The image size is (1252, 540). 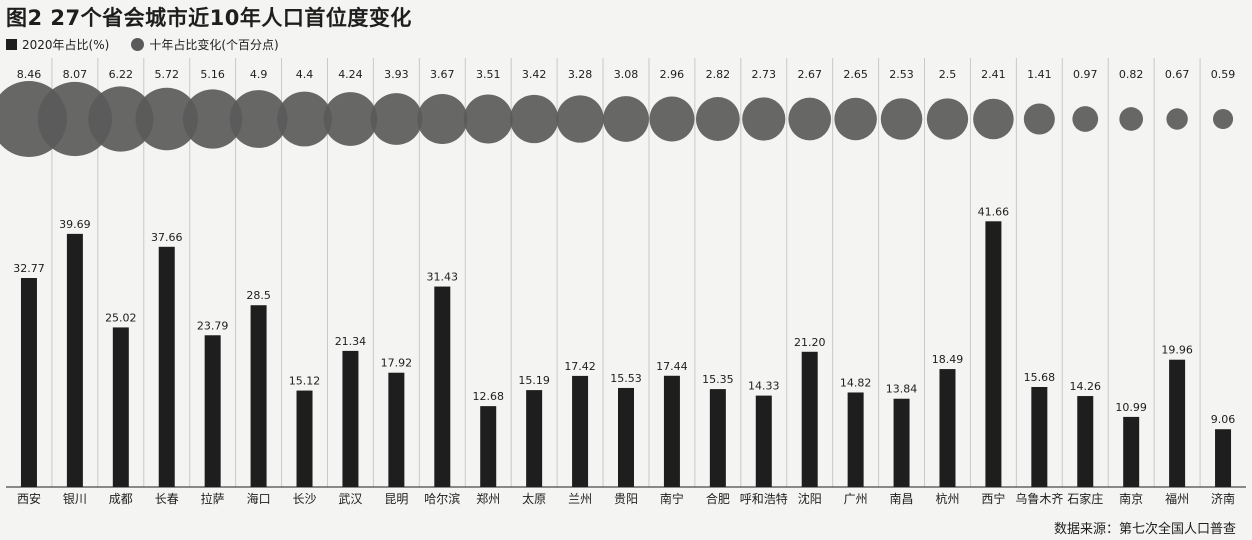 What do you see at coordinates (948, 74) in the screenshot?
I see `bubble-value-label: 2.5` at bounding box center [948, 74].